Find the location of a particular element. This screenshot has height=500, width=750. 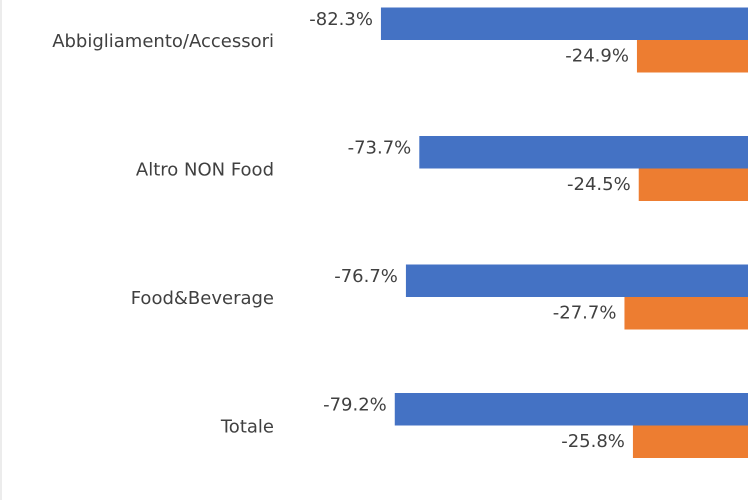

data-label: -76.7% is located at coordinates (366, 276).